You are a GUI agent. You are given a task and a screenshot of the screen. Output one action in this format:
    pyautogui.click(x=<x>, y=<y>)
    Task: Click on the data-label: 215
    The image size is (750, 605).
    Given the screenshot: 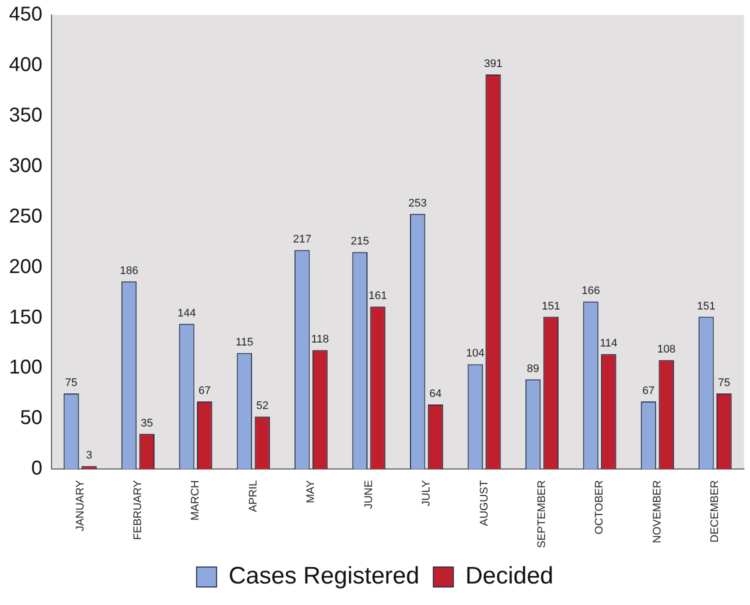 What is the action you would take?
    pyautogui.click(x=360, y=242)
    